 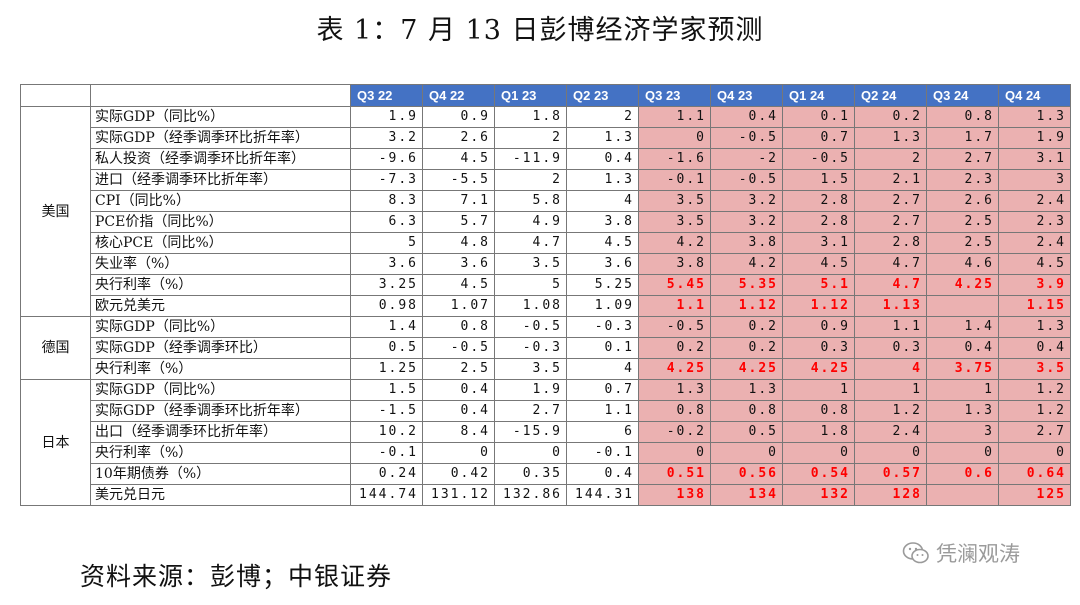 What do you see at coordinates (1034, 95) in the screenshot?
I see `quarter-header: Q4 24` at bounding box center [1034, 95].